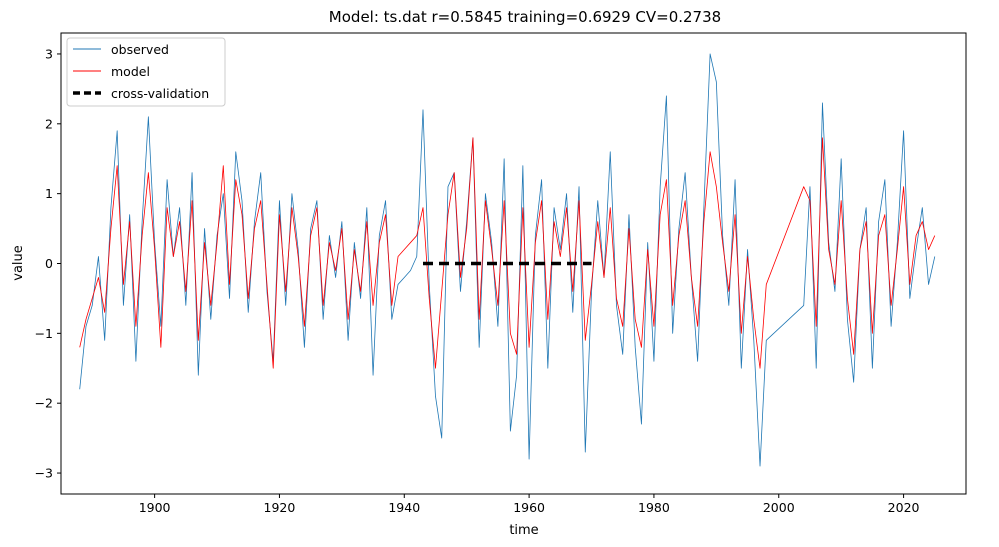  What do you see at coordinates (904, 507) in the screenshot?
I see `x-tick-label-2020: 2020` at bounding box center [904, 507].